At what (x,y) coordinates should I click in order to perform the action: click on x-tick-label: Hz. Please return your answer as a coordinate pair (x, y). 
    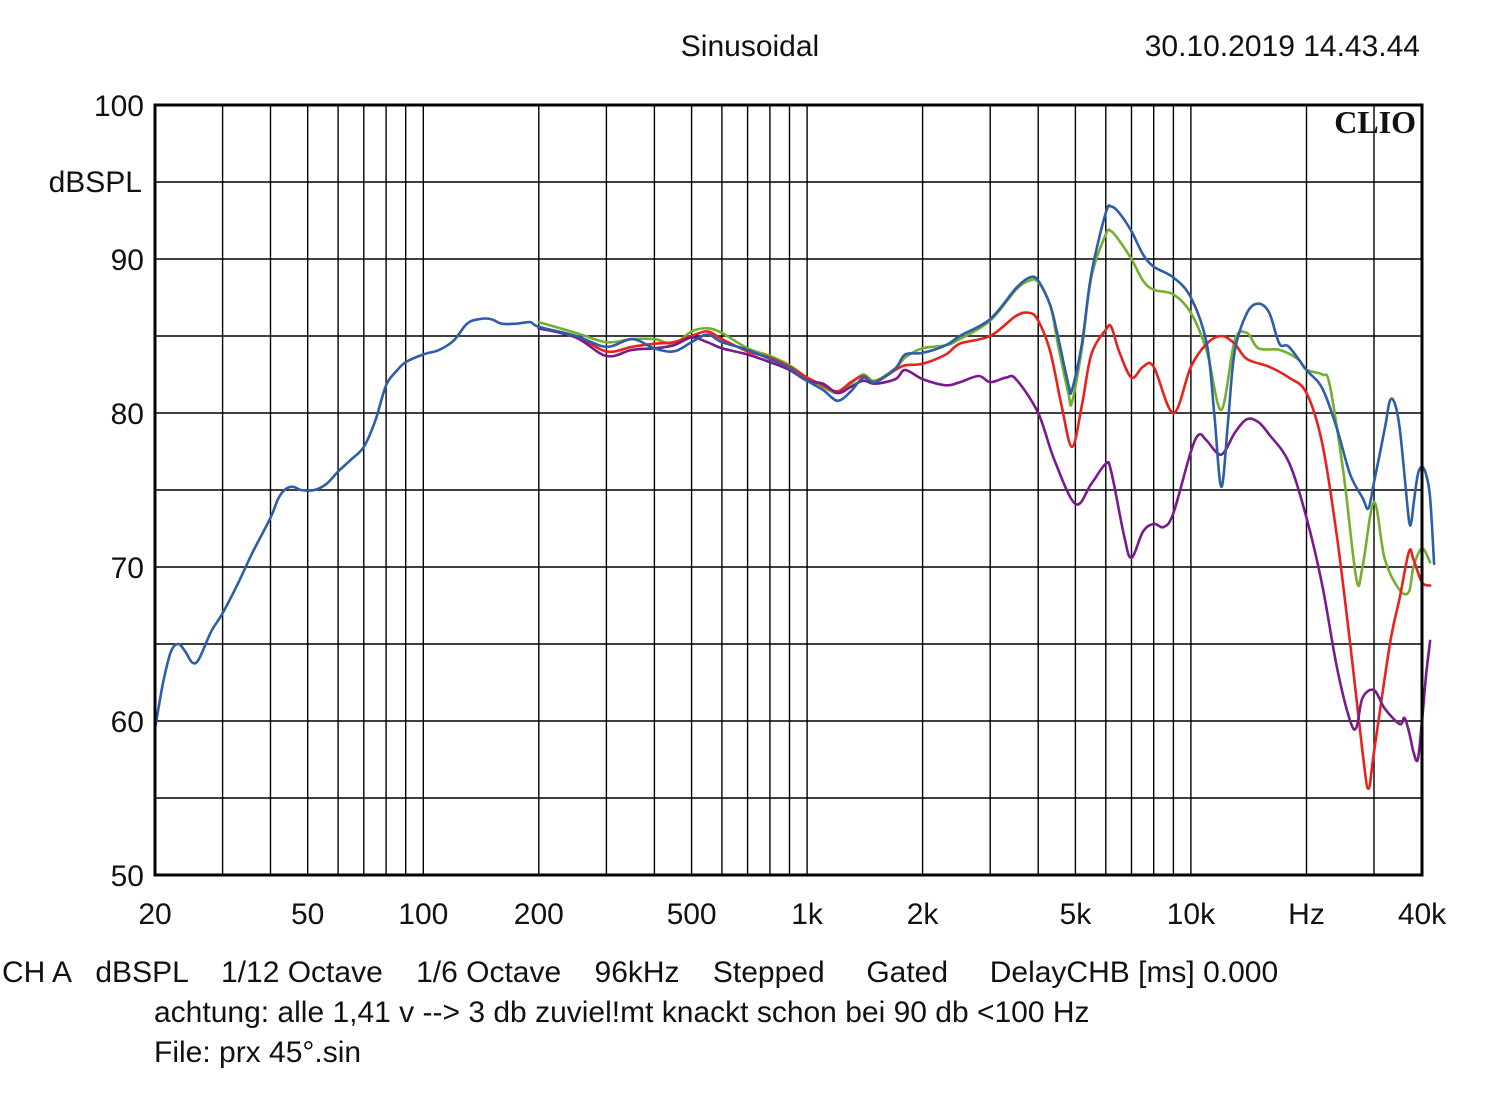
    Looking at the image, I should click on (1306, 914).